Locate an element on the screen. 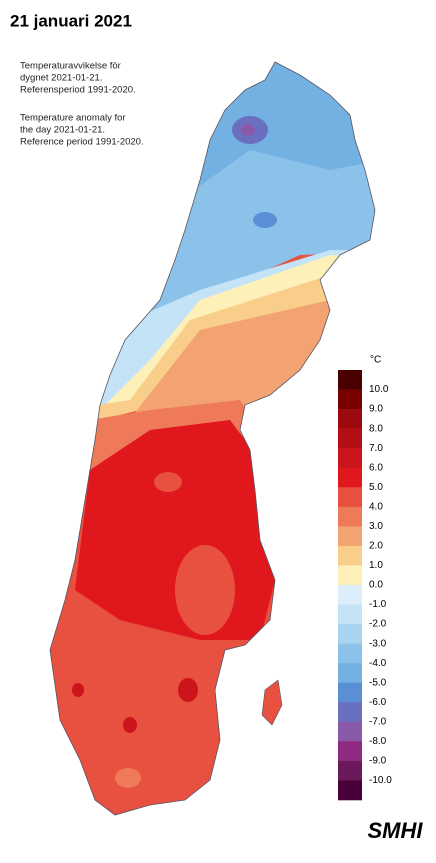  description-line: dygnet 2021-01-21. is located at coordinates (61, 78).